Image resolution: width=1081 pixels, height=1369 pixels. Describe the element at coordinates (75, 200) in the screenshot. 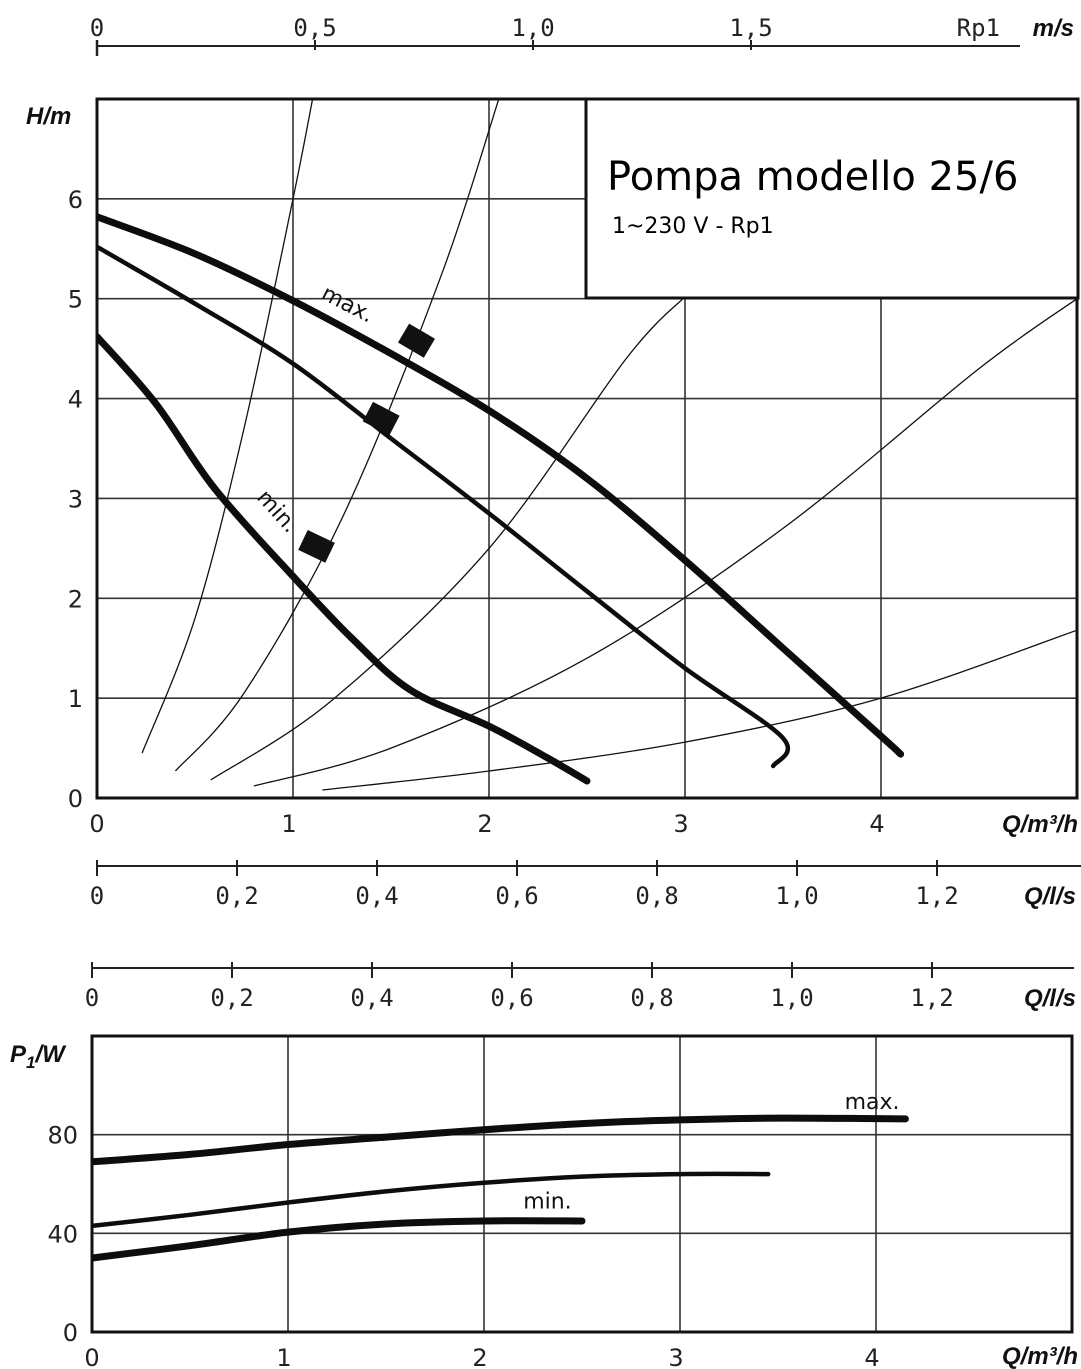

I see `y-tick-label: 6` at that location.